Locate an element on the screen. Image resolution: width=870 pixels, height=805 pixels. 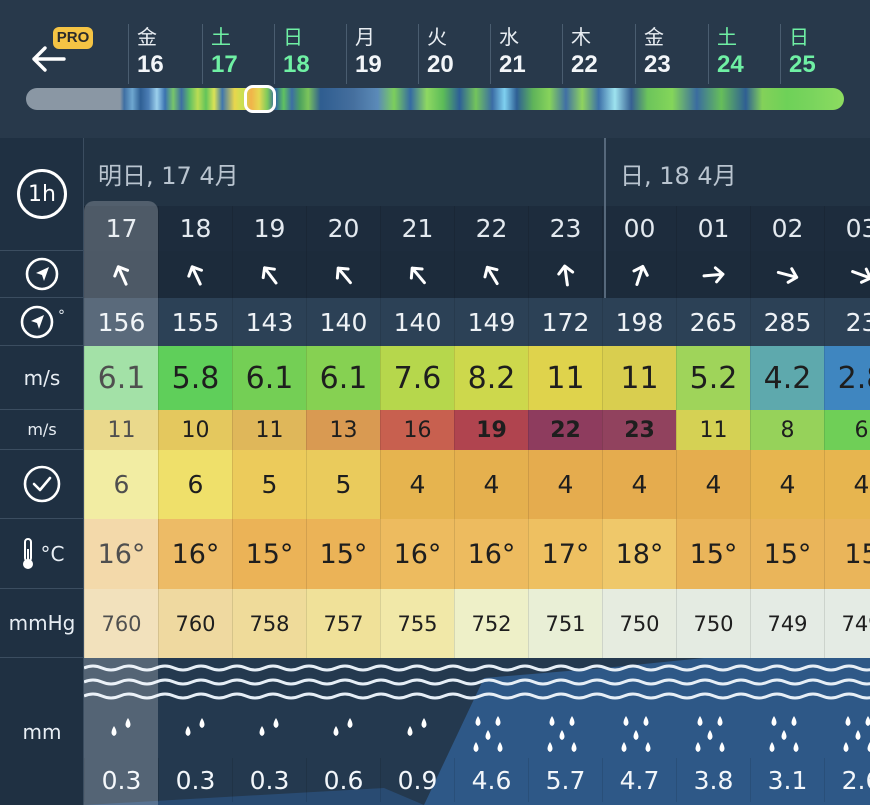
day-selector-4: 火 20 is located at coordinates (454, 54).